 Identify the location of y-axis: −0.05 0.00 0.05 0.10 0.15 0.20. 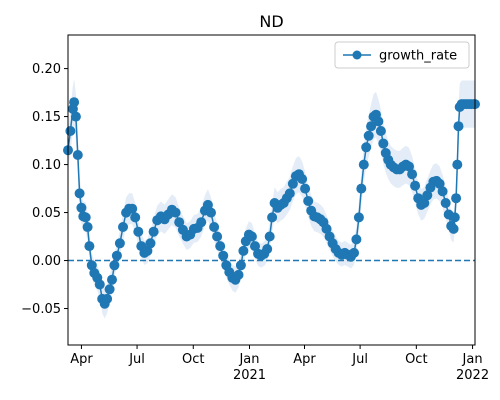
(44, 189).